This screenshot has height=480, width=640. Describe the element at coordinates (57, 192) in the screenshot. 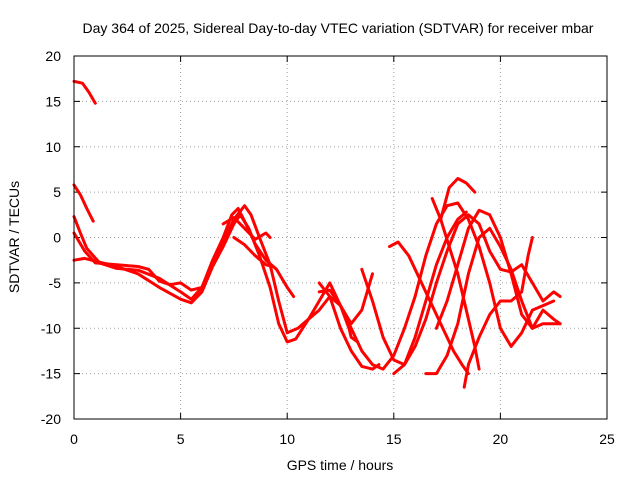

I see `y-tick-label-5: 5` at that location.